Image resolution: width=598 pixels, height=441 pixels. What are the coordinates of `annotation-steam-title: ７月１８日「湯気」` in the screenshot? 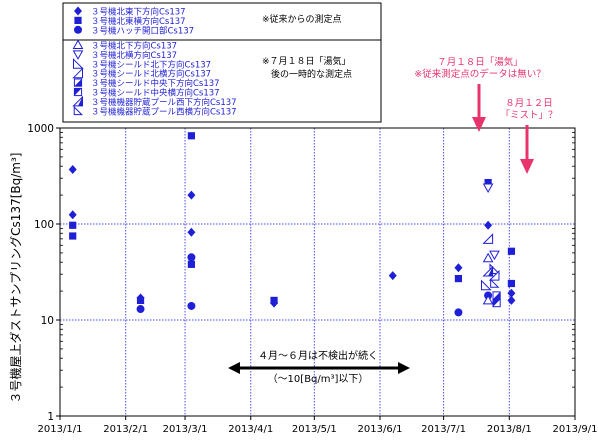 It's located at (480, 62).